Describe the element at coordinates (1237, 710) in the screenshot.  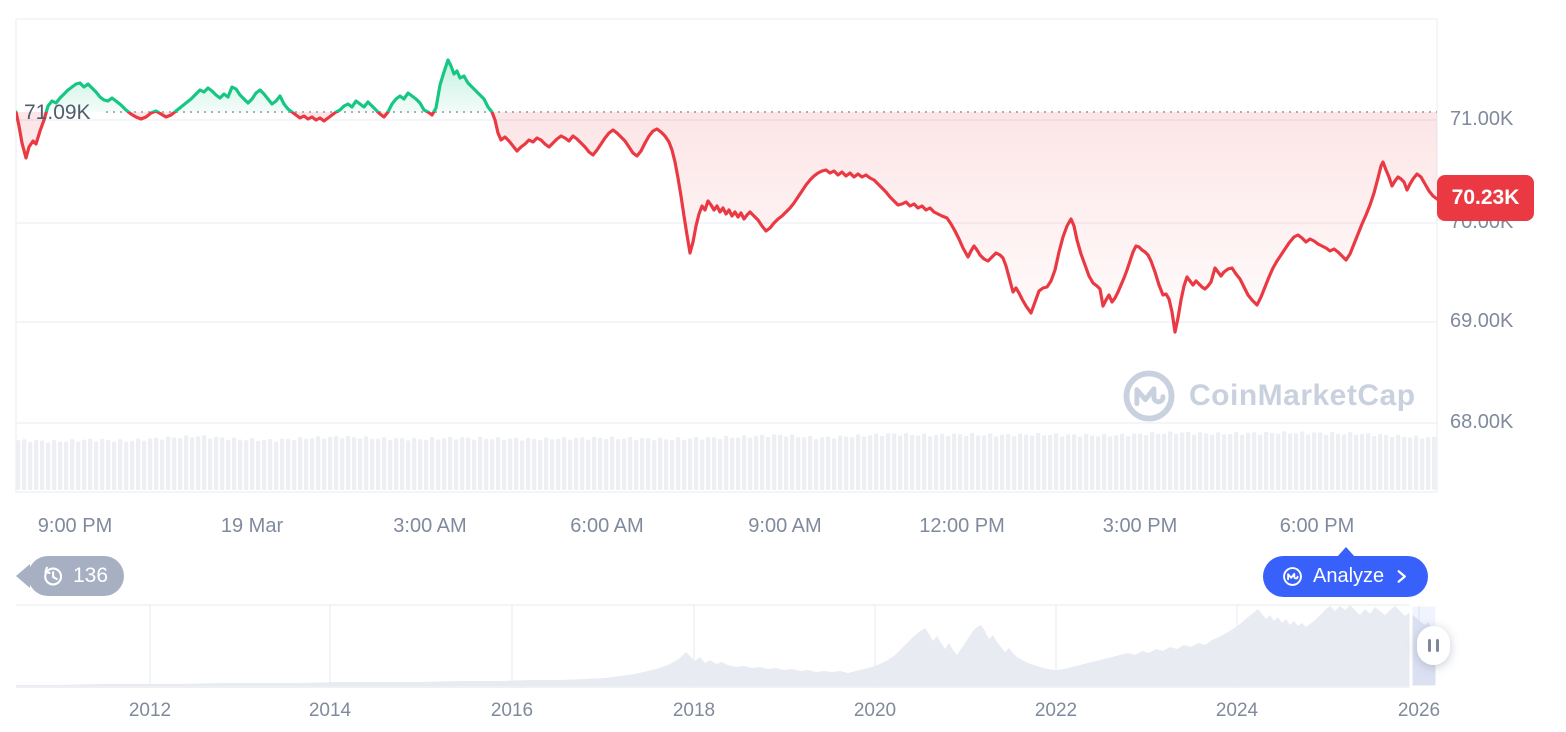
I see `timeline-year-label: 2024` at that location.